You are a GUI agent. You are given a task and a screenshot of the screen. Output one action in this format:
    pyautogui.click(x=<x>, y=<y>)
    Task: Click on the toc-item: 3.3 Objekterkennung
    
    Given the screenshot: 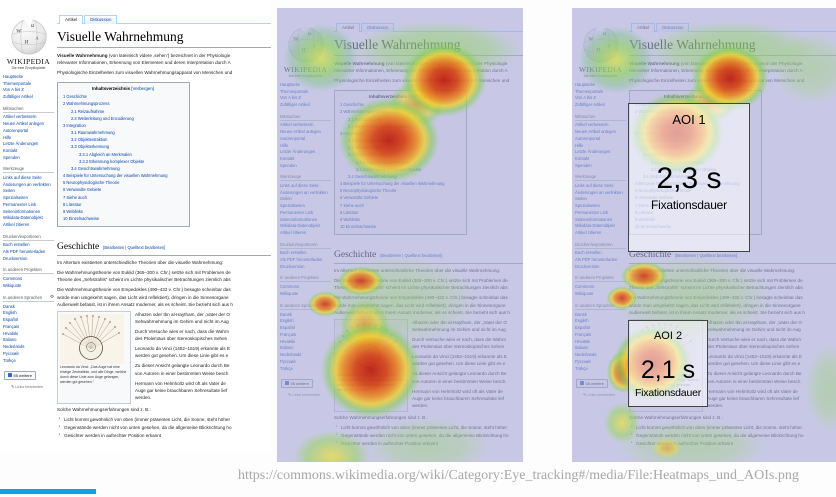 What is the action you would take?
    pyautogui.click(x=90, y=147)
    